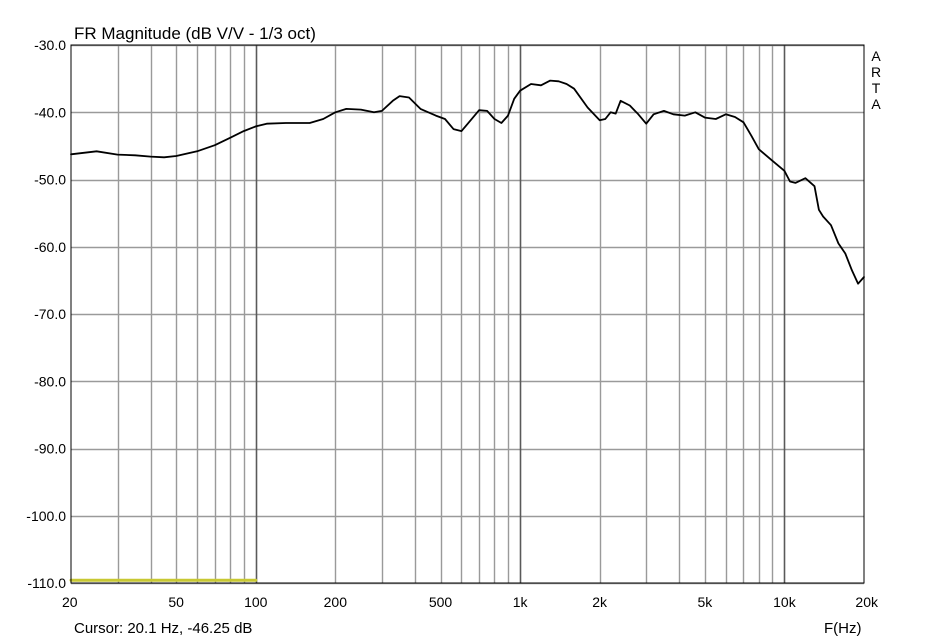 Image resolution: width=937 pixels, height=641 pixels. I want to click on x-tick-label: 20, so click(70, 602).